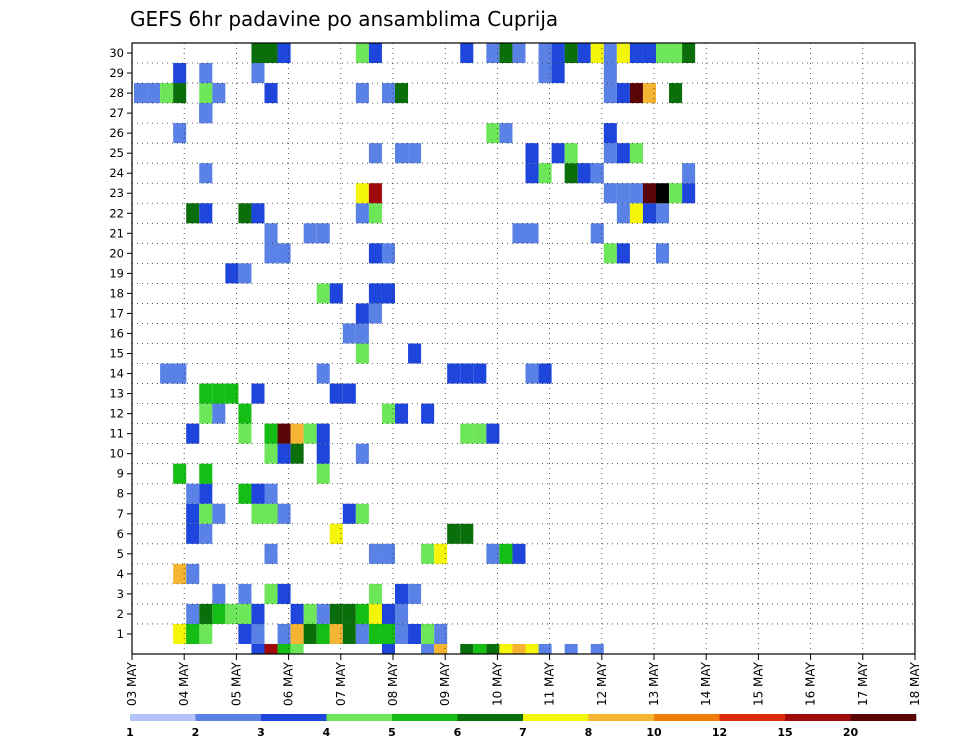  Describe the element at coordinates (116, 454) in the screenshot. I see `y-tick-label: 10` at that location.